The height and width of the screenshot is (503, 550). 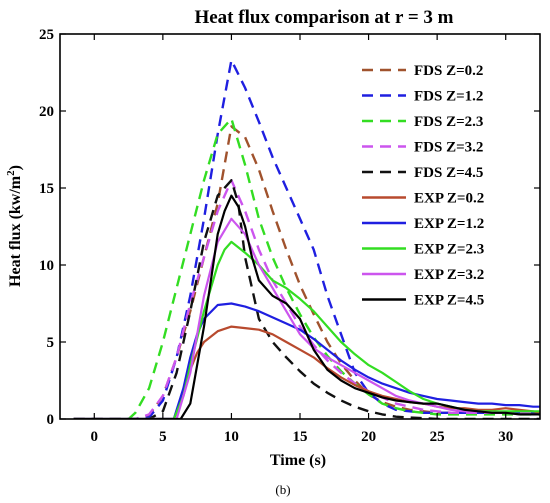 I want to click on legend-item-1: FDS Z=1.2, so click(x=422, y=97).